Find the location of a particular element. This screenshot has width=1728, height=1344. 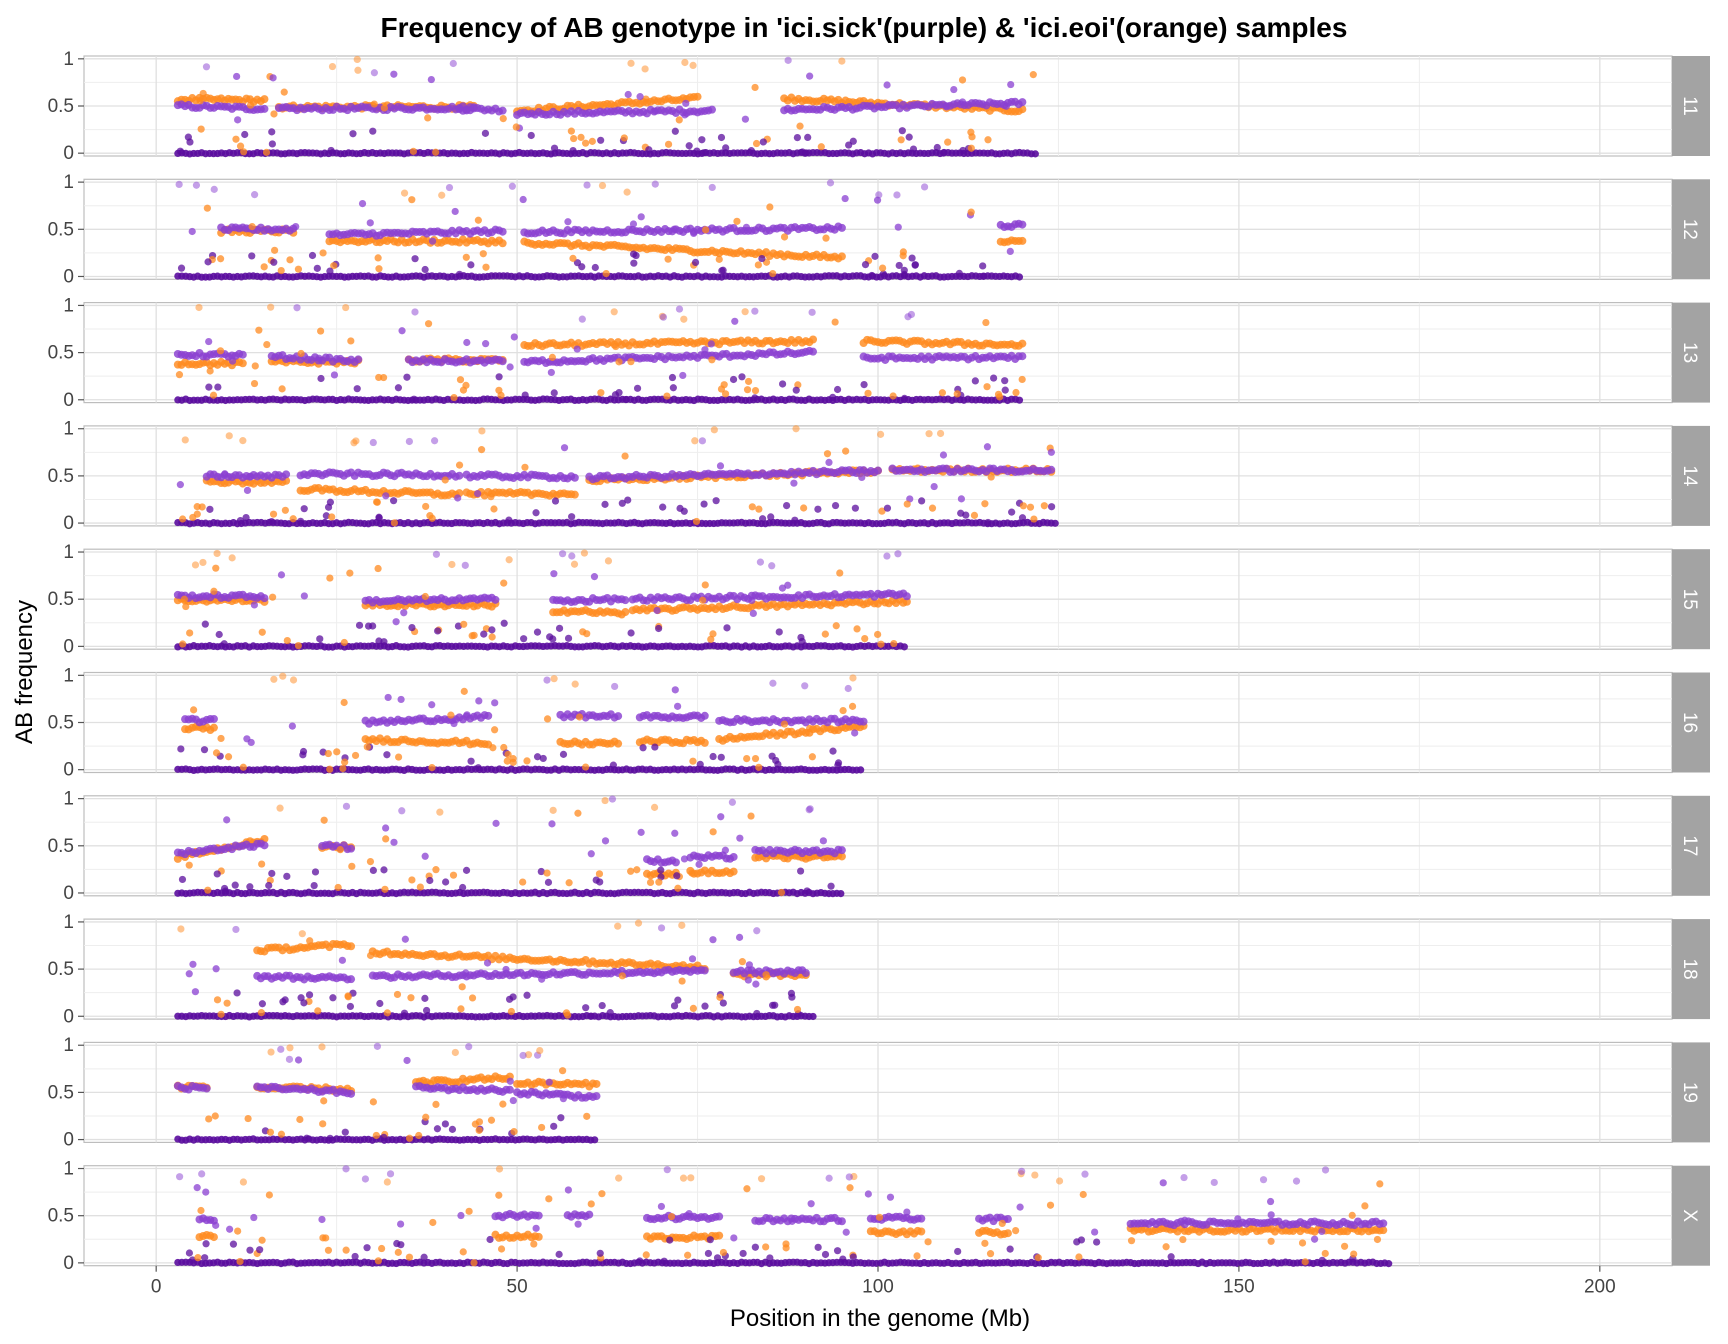

segment-points is located at coordinates (600, 352).